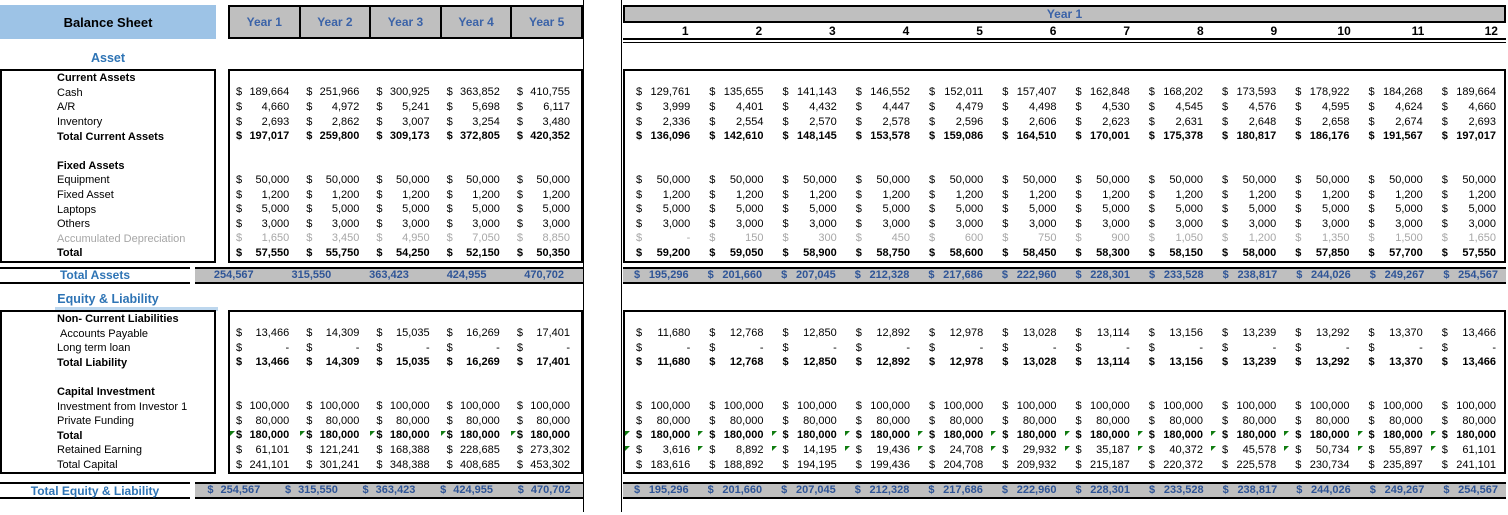  Describe the element at coordinates (1320, 122) in the screenshot. I see `monthly-cell: $2,658` at that location.